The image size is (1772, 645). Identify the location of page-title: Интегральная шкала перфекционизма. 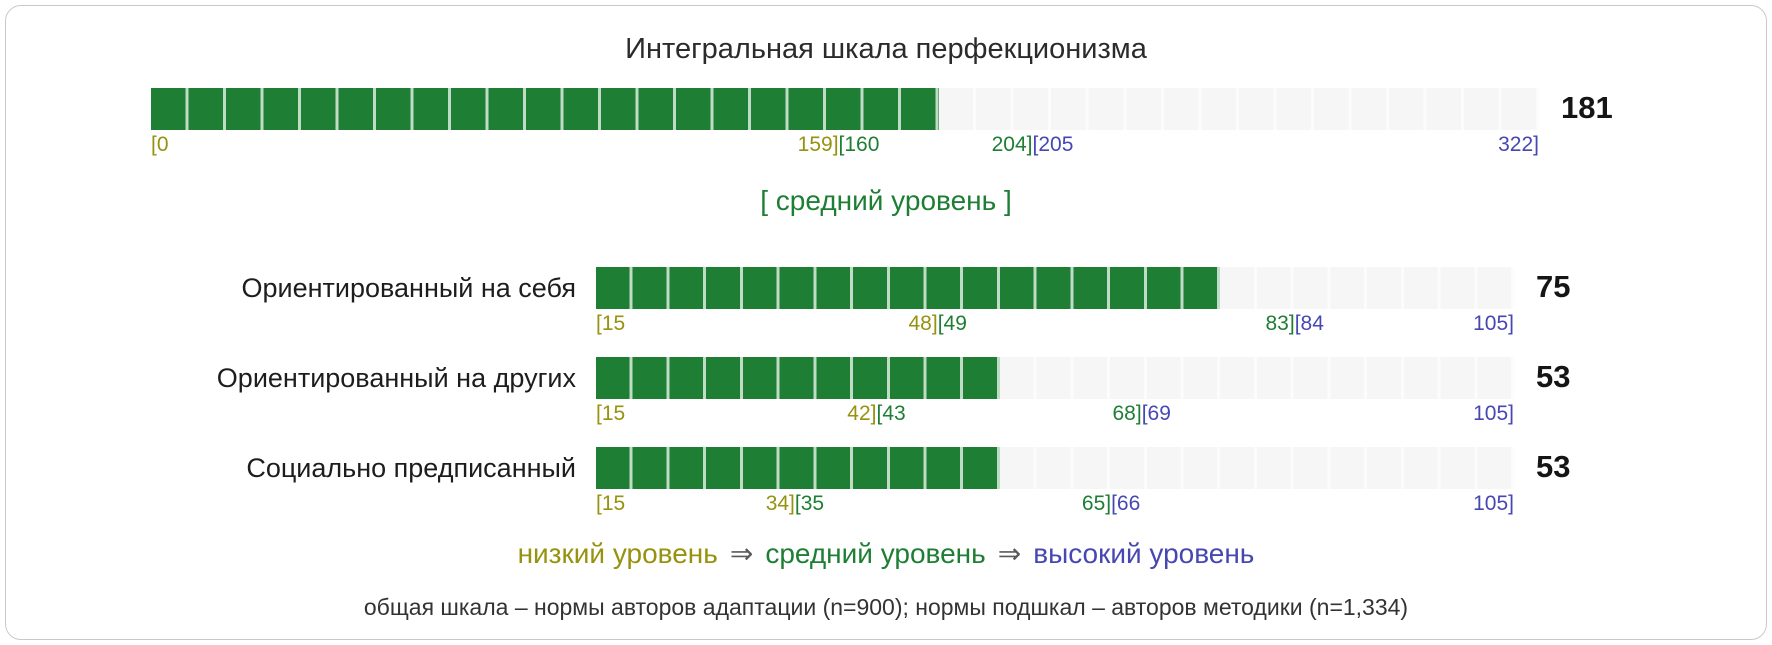
(886, 49).